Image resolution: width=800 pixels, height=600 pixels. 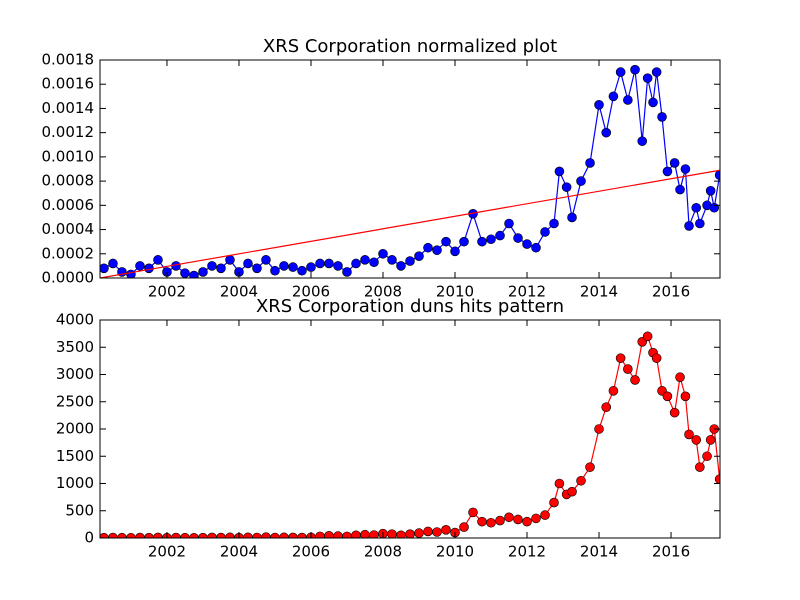 I want to click on y-tick-label: 0.0012, so click(x=68, y=132).